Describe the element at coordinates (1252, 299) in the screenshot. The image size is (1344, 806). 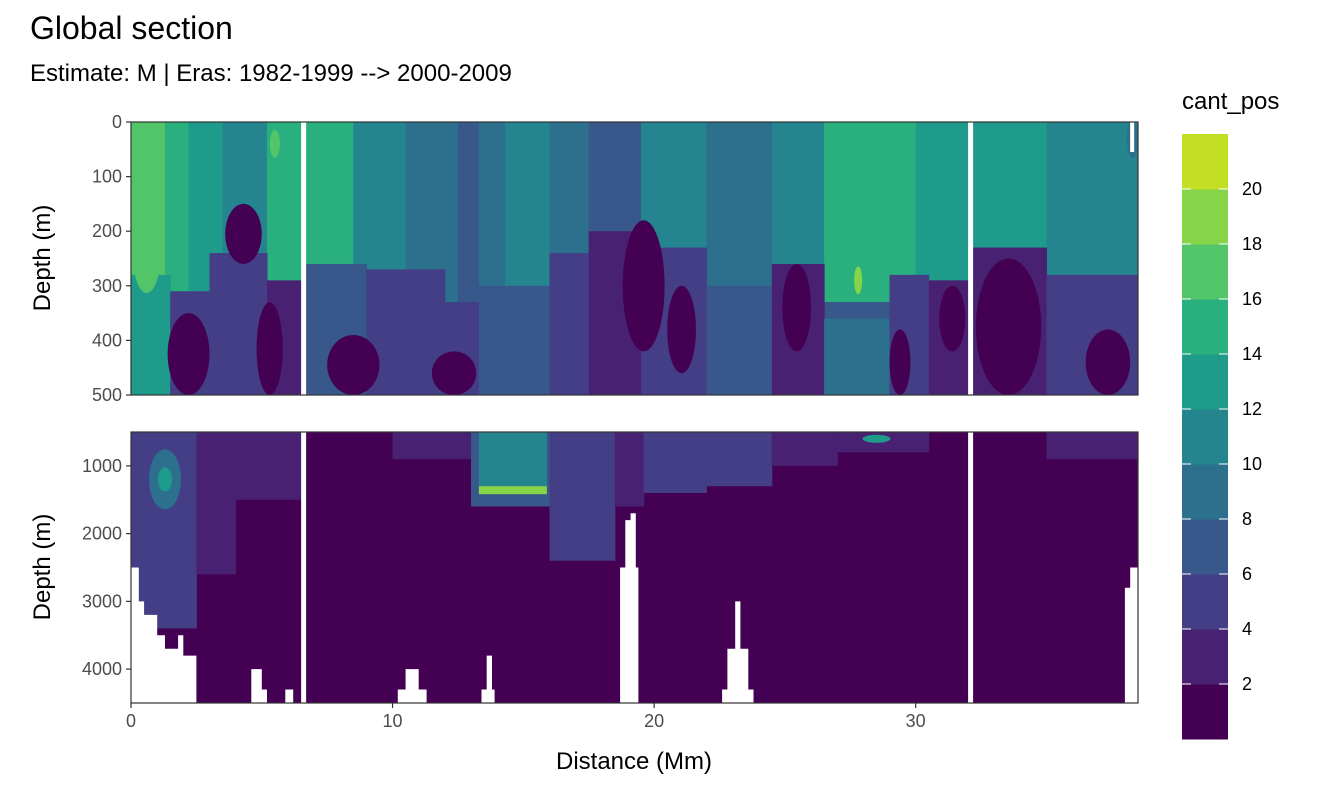
I see `legend-label: 16` at that location.